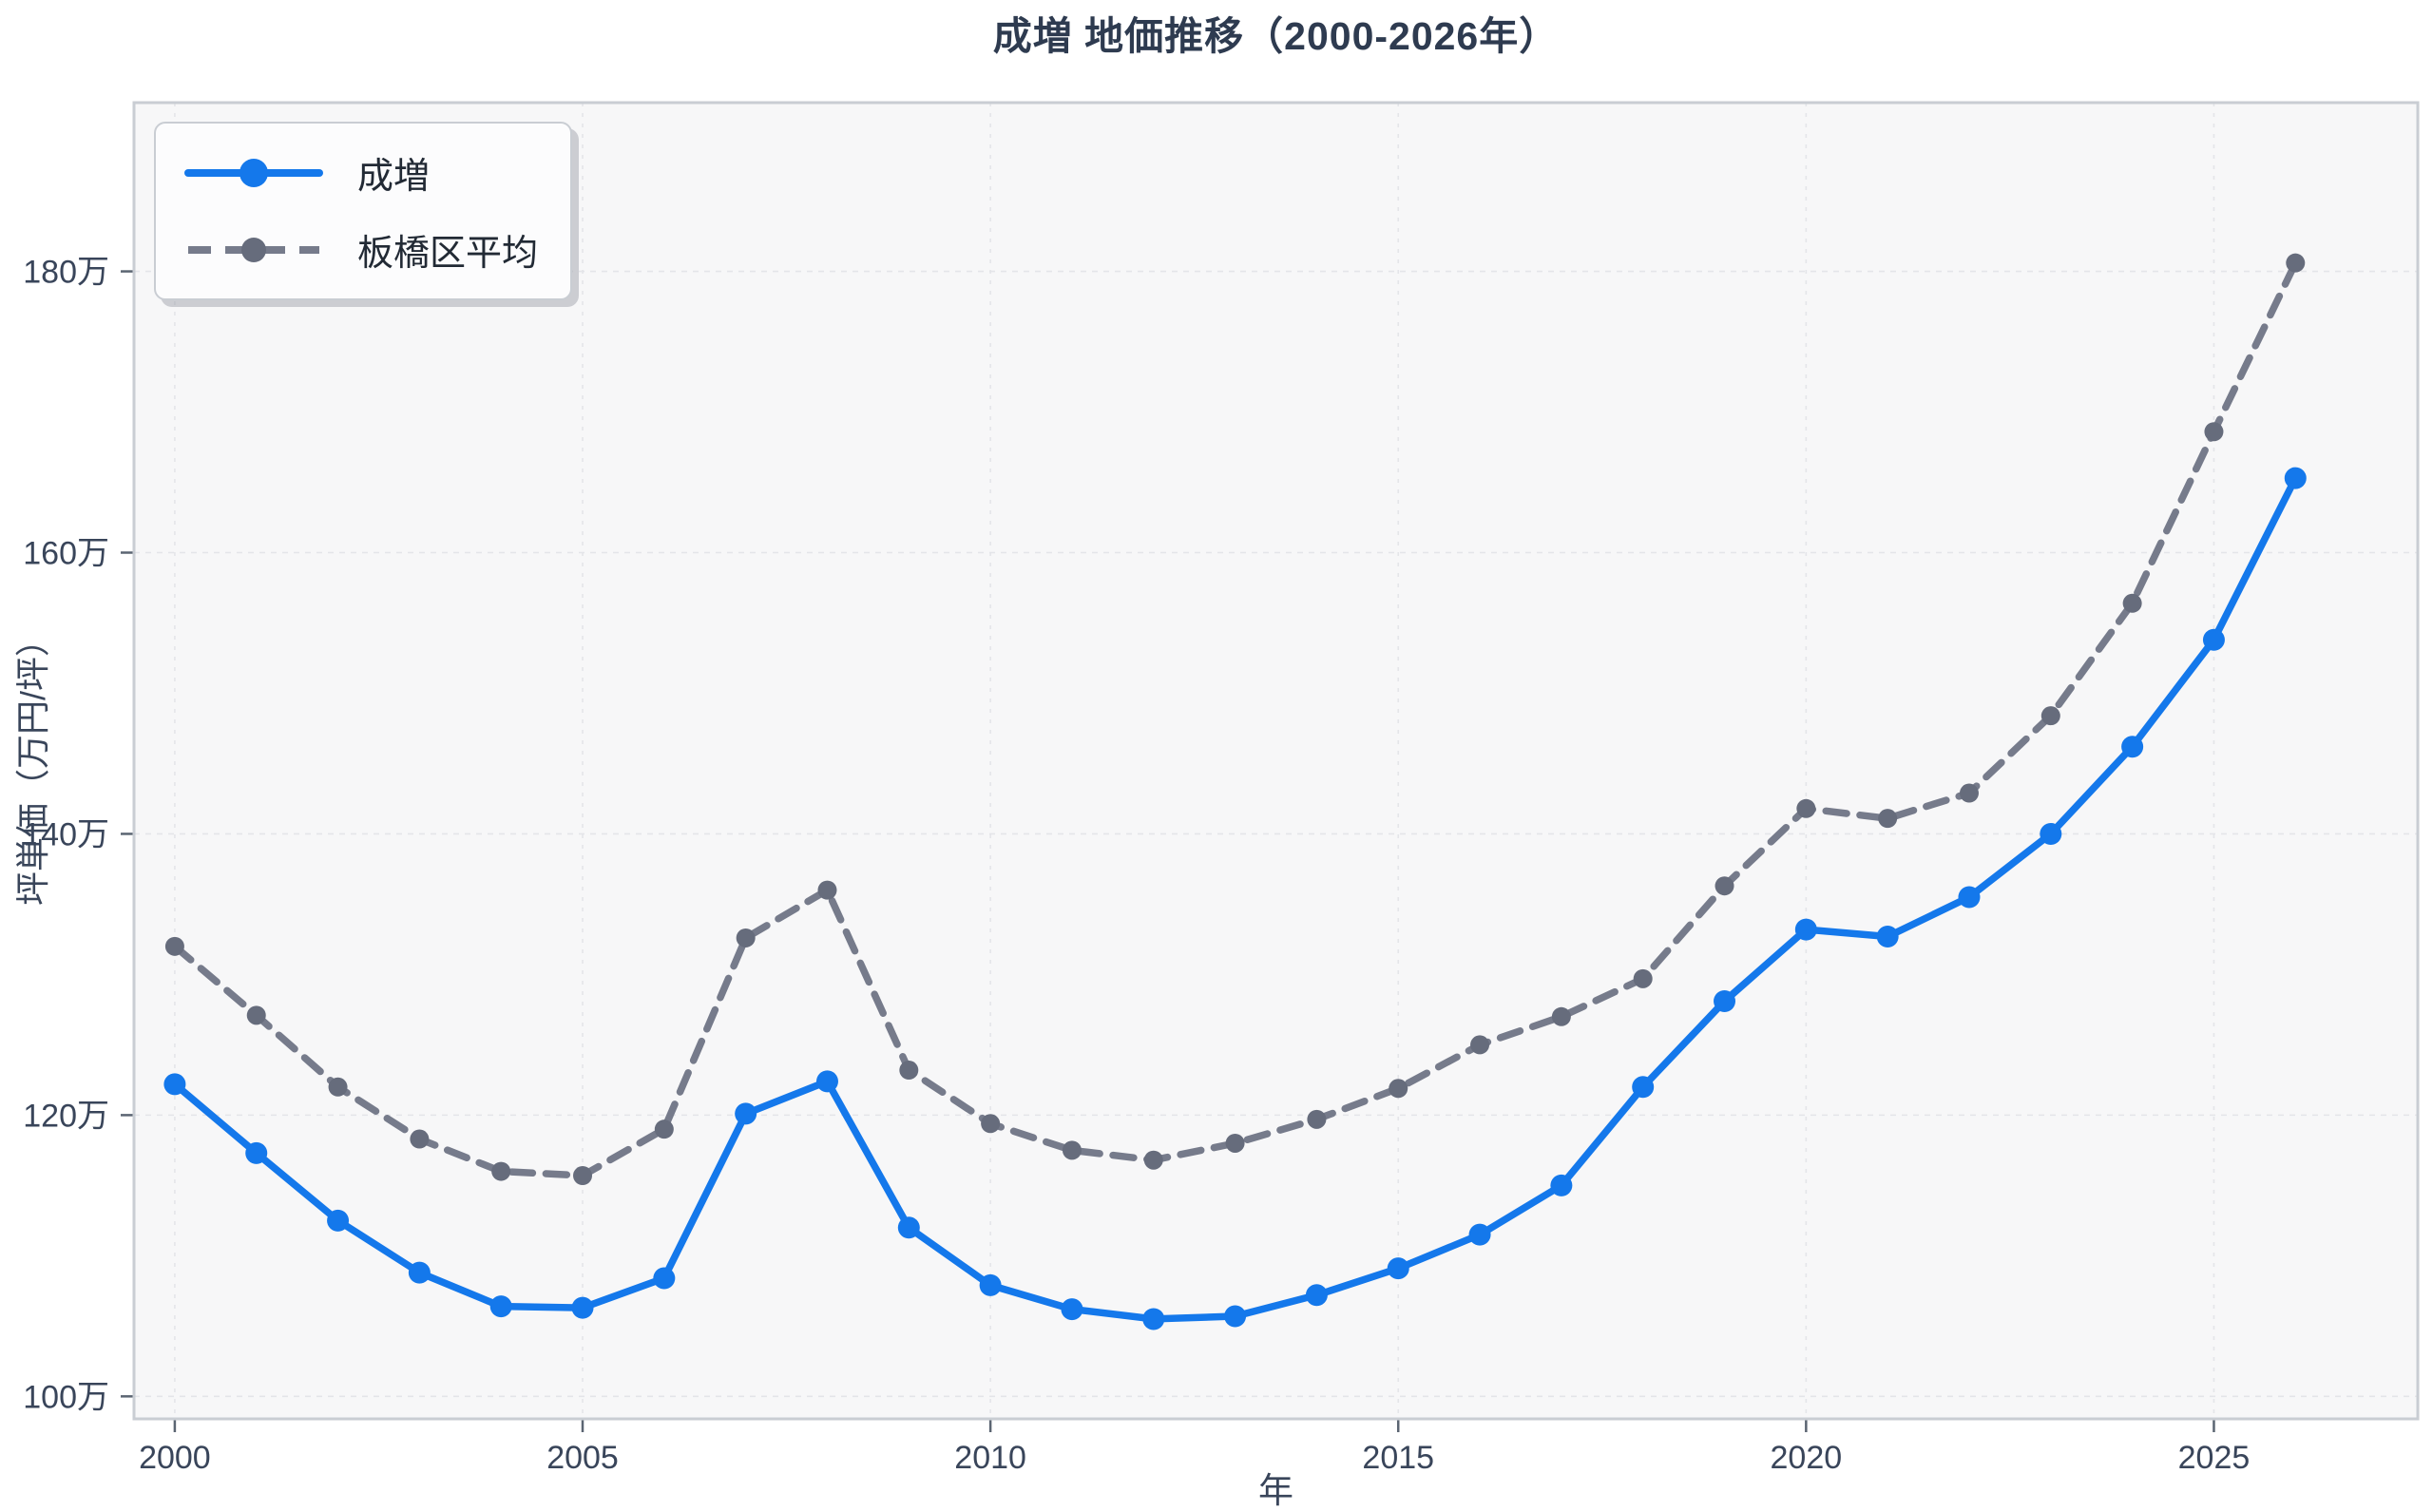 The width and height of the screenshot is (2433, 1512). What do you see at coordinates (66, 273) in the screenshot?
I see `y-tick-label: 180万` at bounding box center [66, 273].